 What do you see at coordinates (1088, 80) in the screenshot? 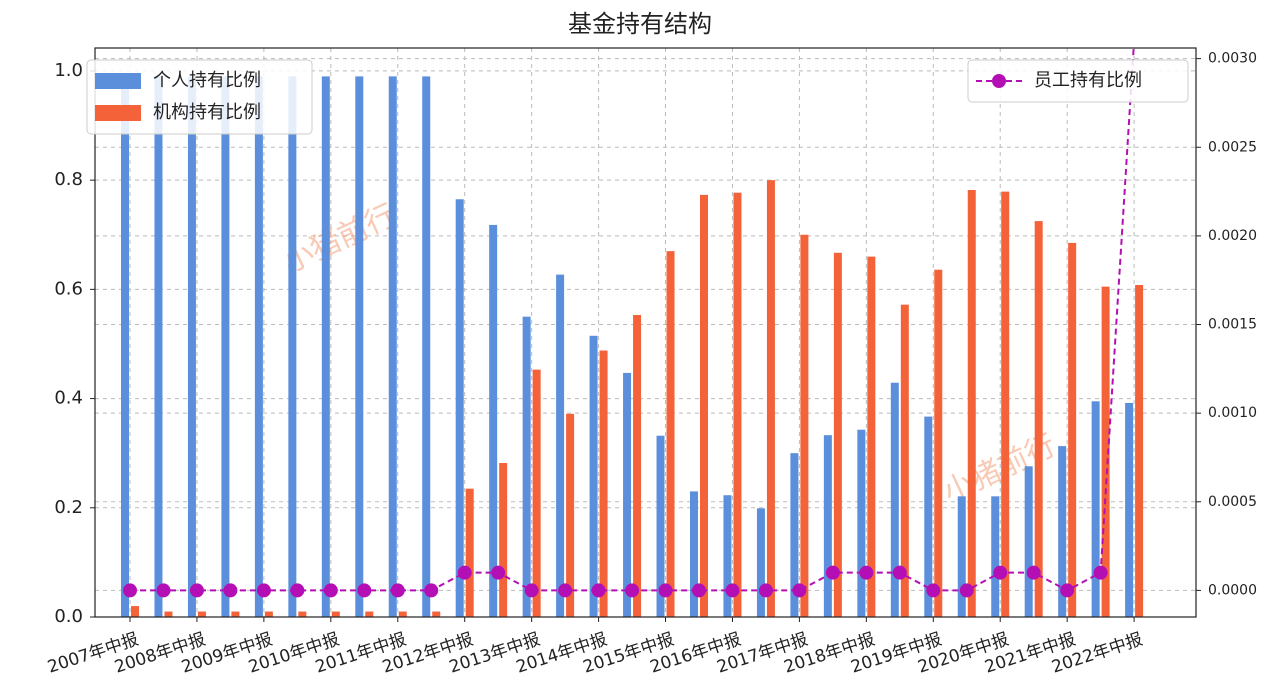
I see `legend-label: 员工持有比例` at bounding box center [1088, 80].